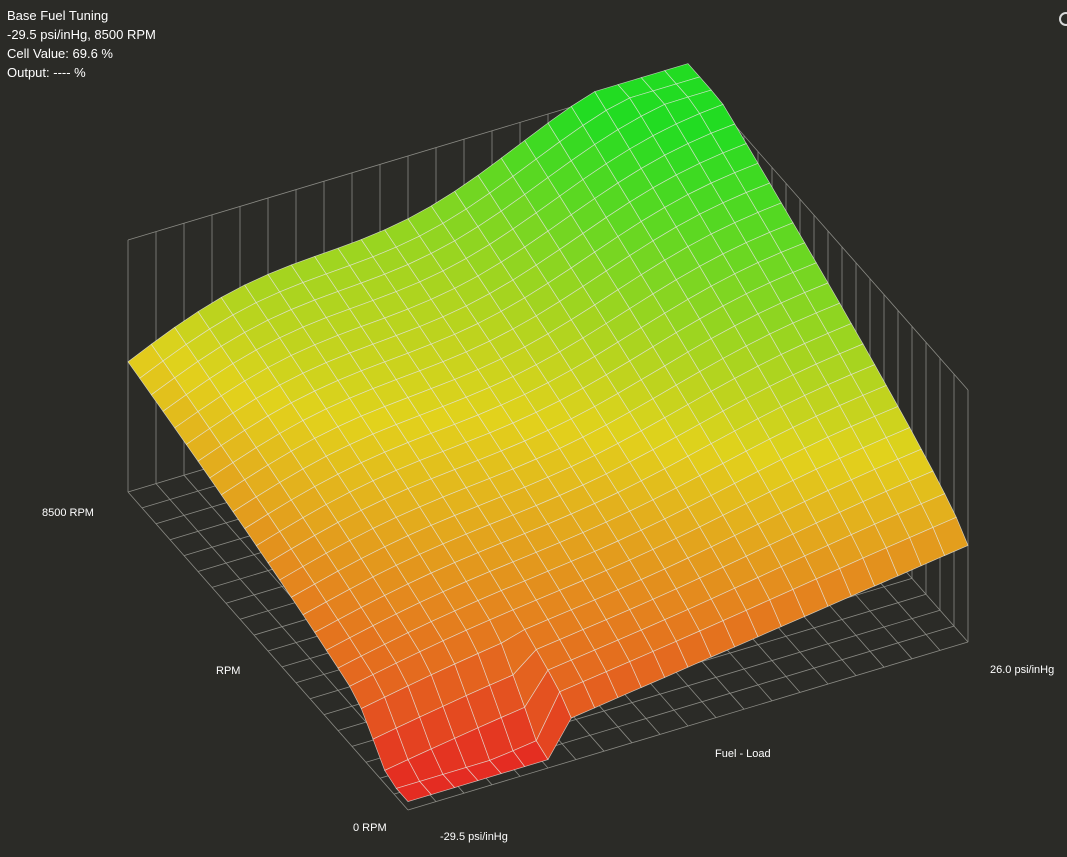 This screenshot has height=857, width=1067. Describe the element at coordinates (68, 513) in the screenshot. I see `rpm-max-label: 8500 RPM` at that location.